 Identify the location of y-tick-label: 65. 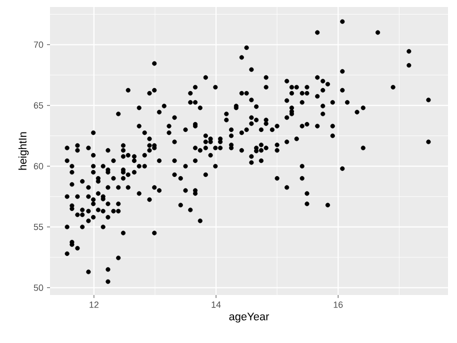
(39, 105).